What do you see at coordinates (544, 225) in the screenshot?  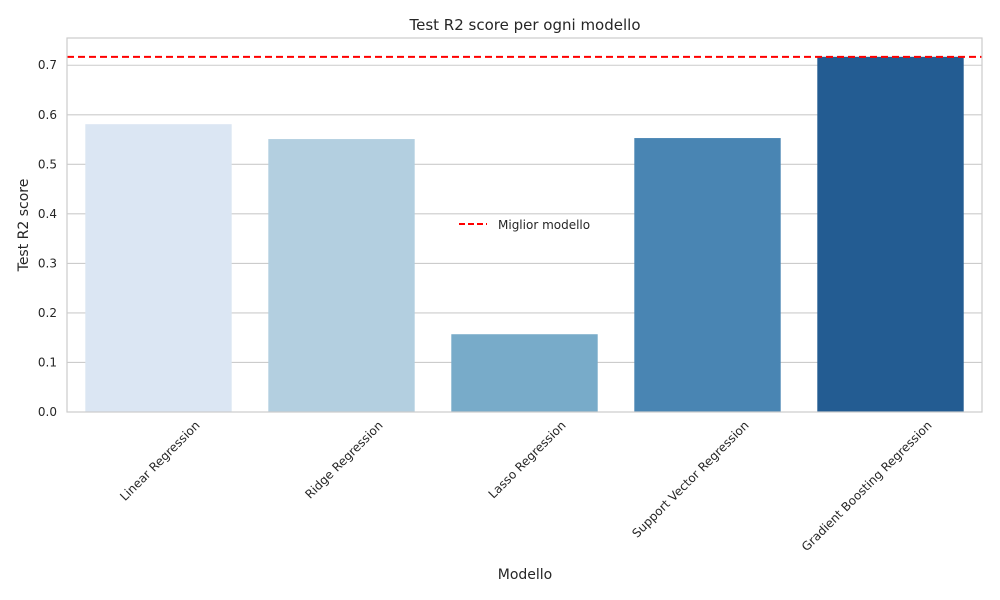 I see `legend-label: Miglior modello` at bounding box center [544, 225].